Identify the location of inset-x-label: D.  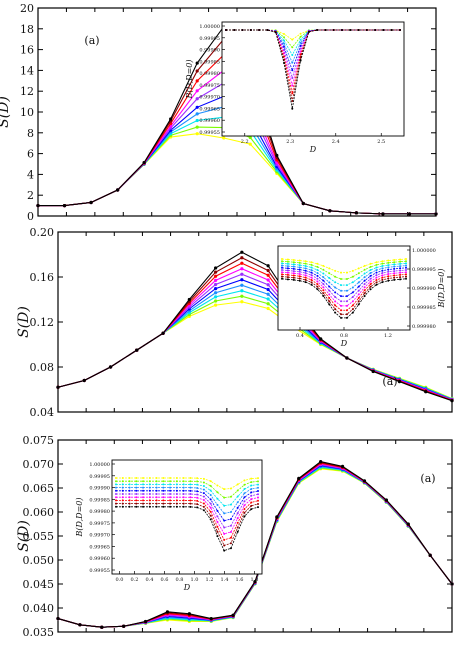
(313, 149).